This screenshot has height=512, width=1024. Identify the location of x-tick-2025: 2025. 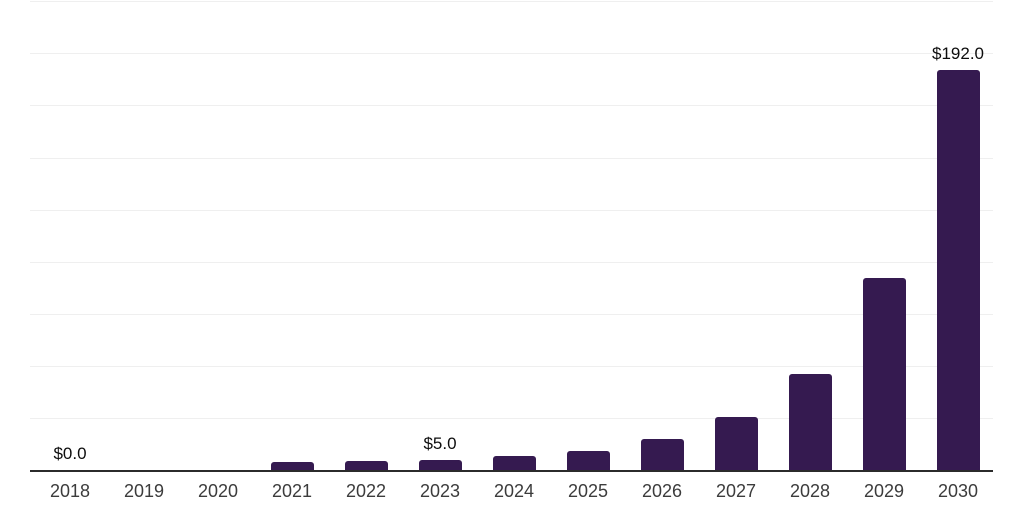
(588, 491).